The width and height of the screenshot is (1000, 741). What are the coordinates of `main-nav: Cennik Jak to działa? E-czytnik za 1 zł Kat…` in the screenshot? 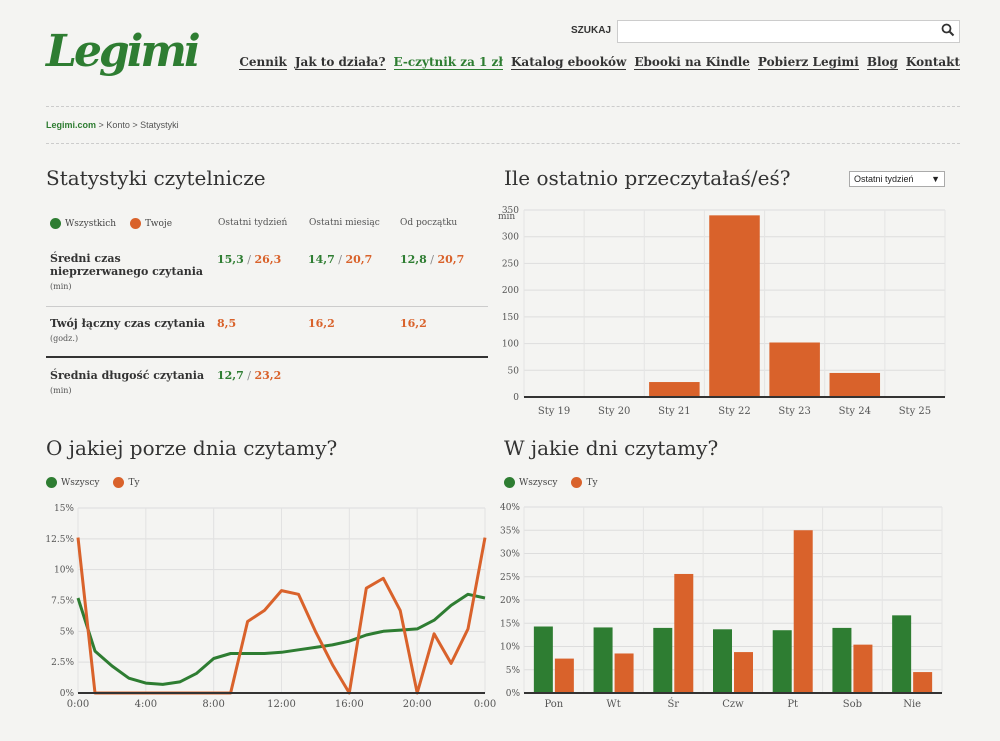 It's located at (599, 62).